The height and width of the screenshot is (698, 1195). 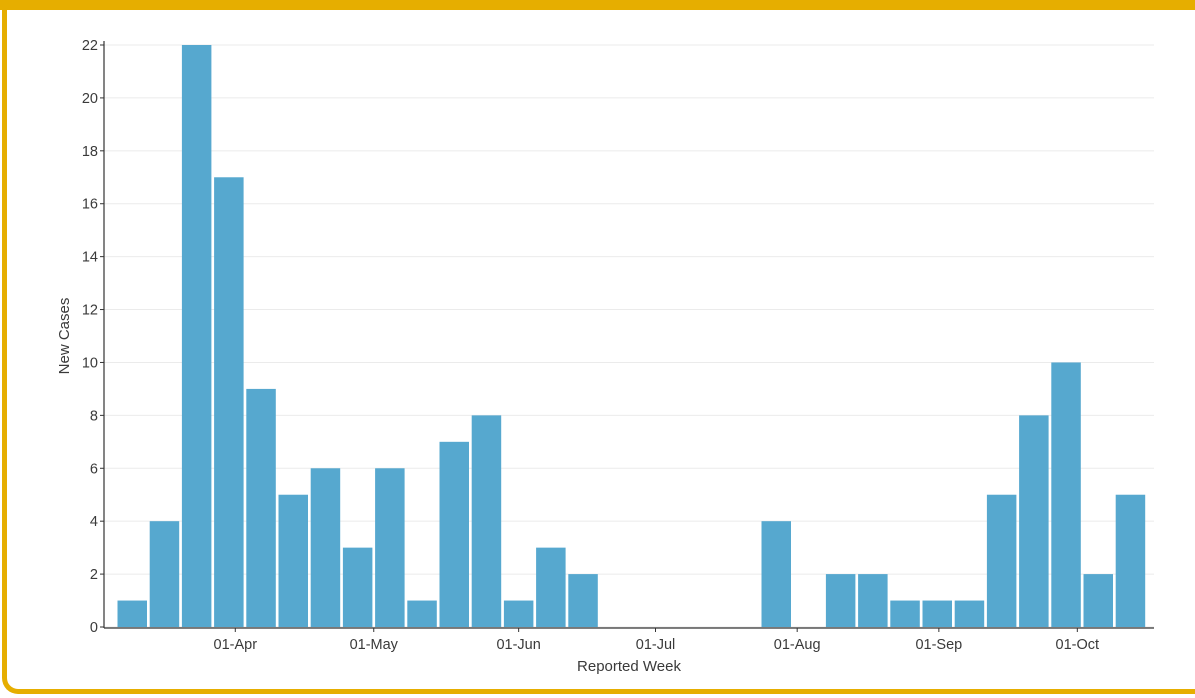 I want to click on y-tick-label: 14, so click(x=90, y=258).